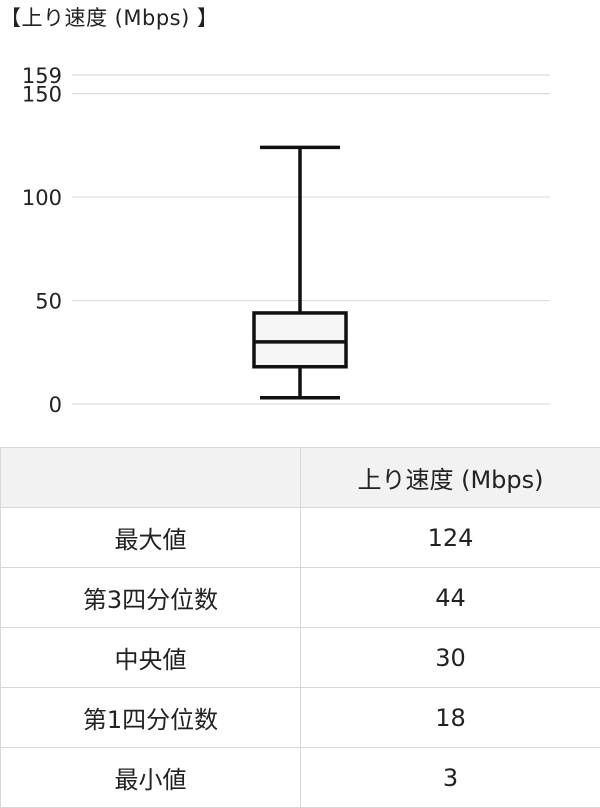 This screenshot has width=600, height=808. Describe the element at coordinates (55, 405) in the screenshot. I see `y-tick-label-0: 0` at that location.